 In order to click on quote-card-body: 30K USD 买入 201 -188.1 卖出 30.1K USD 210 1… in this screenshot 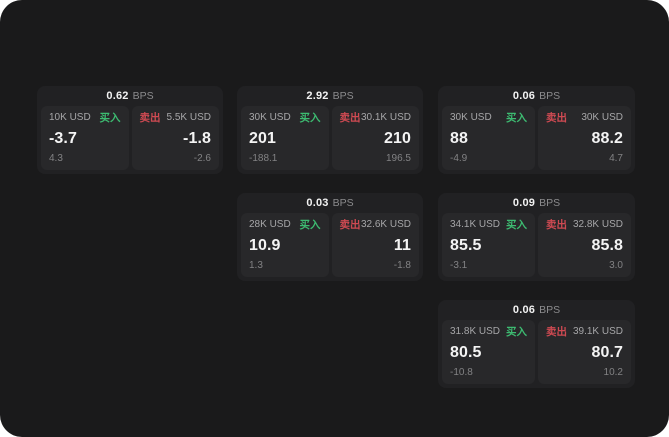, I will do `click(330, 140)`.